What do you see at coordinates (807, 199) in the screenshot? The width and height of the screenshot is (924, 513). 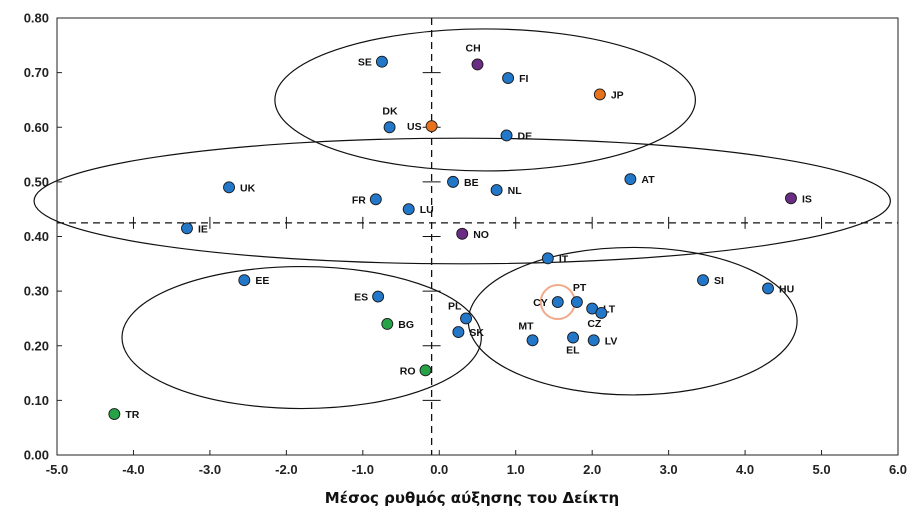 I see `point-label-is: IS` at bounding box center [807, 199].